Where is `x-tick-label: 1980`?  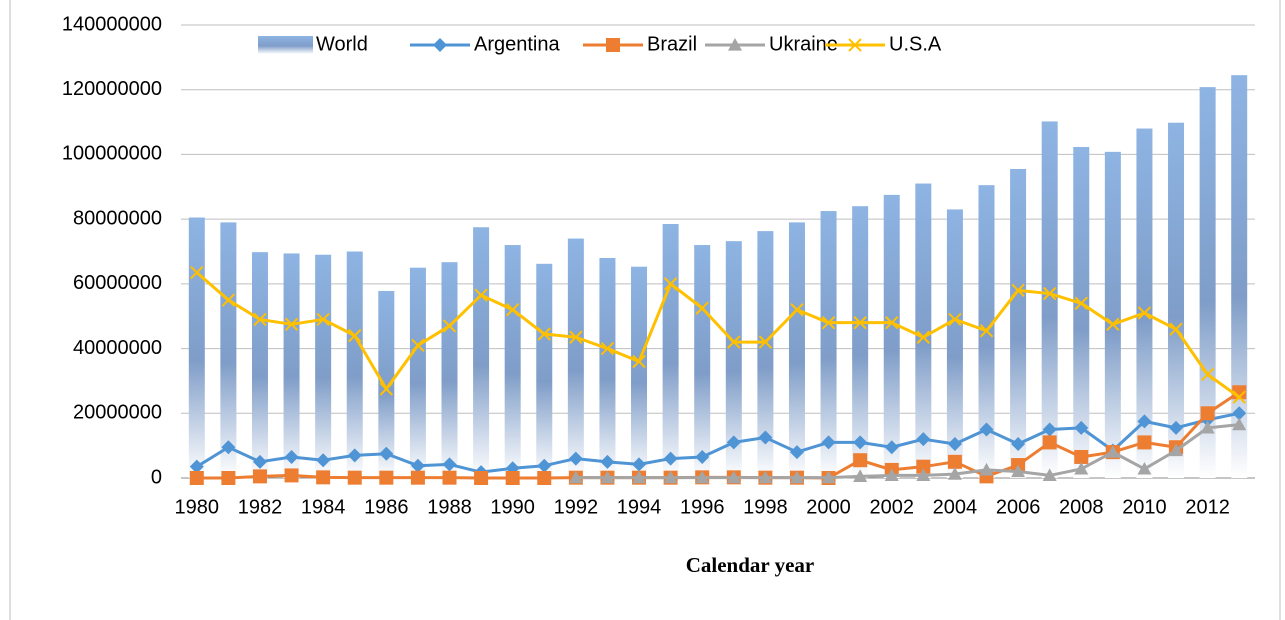
x-tick-label: 1980 is located at coordinates (197, 507).